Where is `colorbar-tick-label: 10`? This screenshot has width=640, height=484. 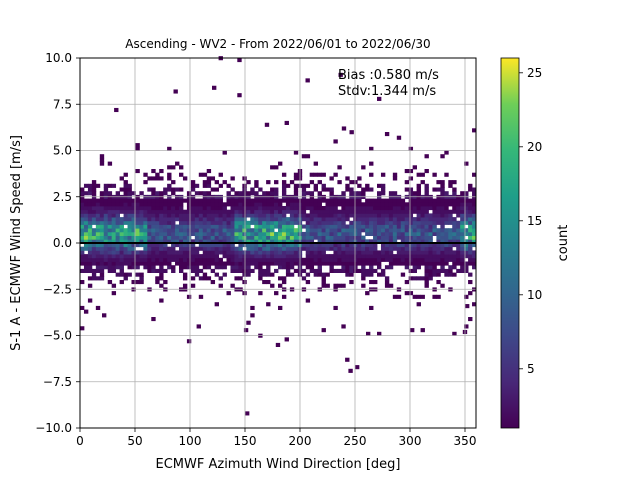 colorbar-tick-label: 10 is located at coordinates (534, 295).